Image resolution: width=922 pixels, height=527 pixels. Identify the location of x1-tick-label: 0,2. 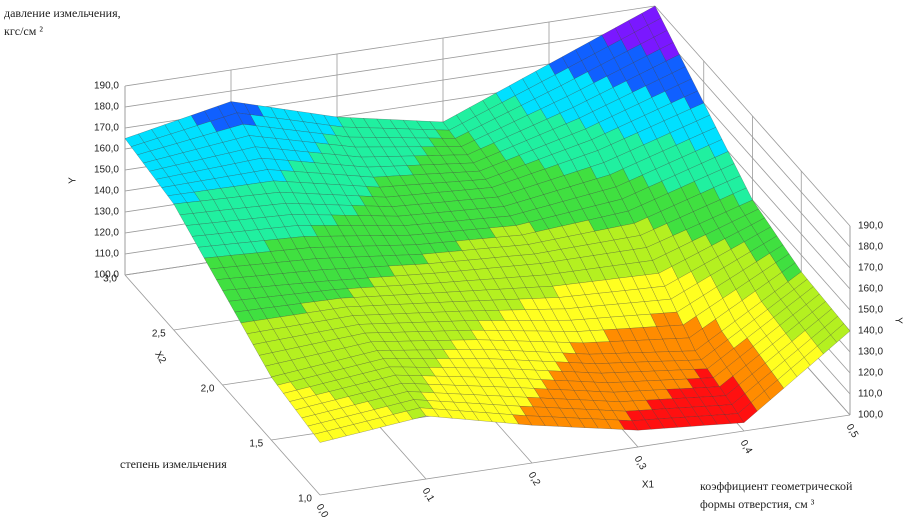
(534, 479).